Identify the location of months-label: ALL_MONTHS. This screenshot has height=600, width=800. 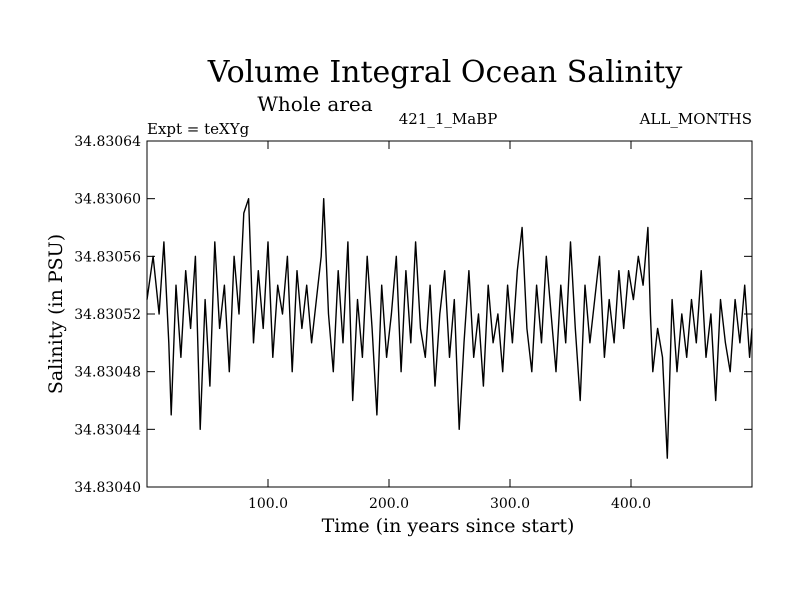
(695, 119).